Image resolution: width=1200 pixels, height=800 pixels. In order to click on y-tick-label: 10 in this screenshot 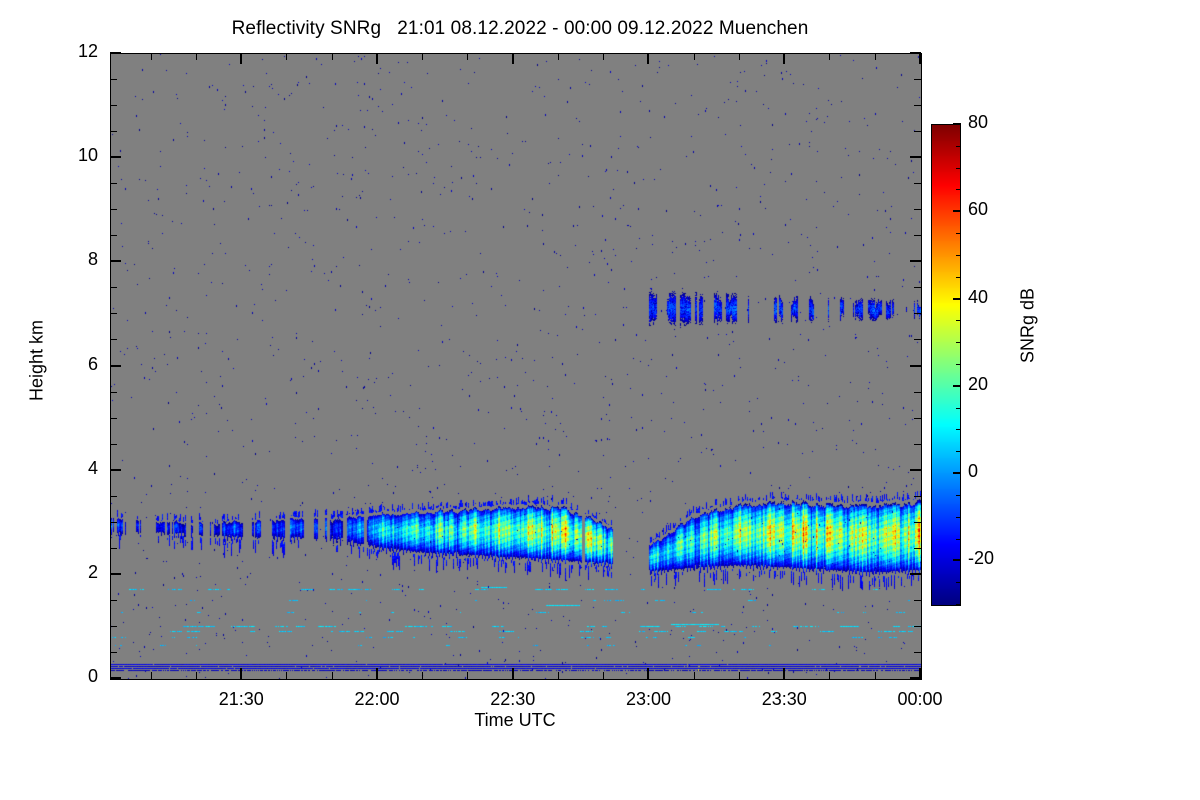, I will do `click(87, 155)`.